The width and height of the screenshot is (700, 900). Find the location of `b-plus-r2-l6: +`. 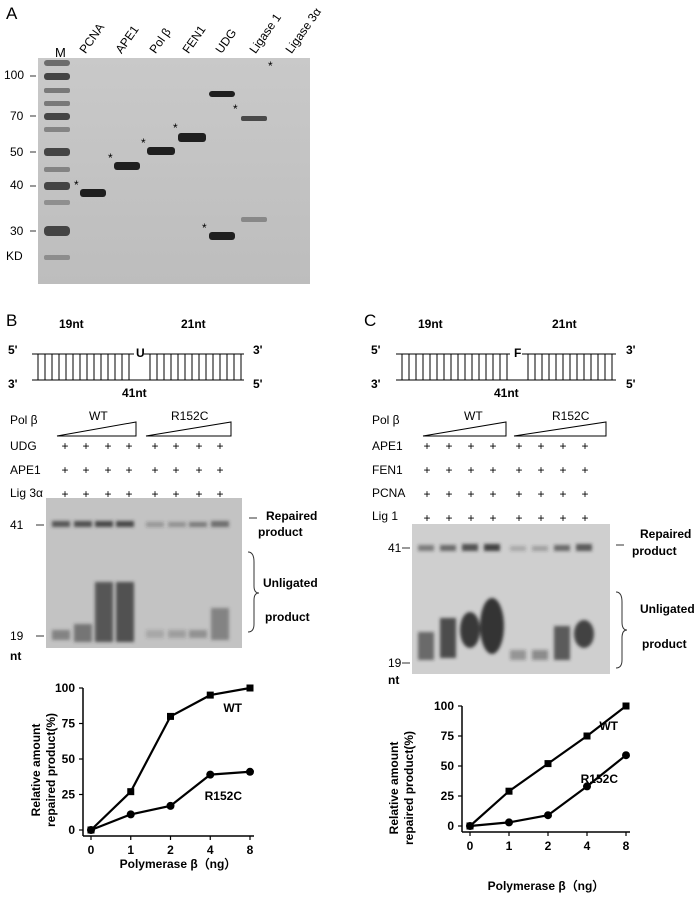

b-plus-r2-l6: + is located at coordinates (198, 494).